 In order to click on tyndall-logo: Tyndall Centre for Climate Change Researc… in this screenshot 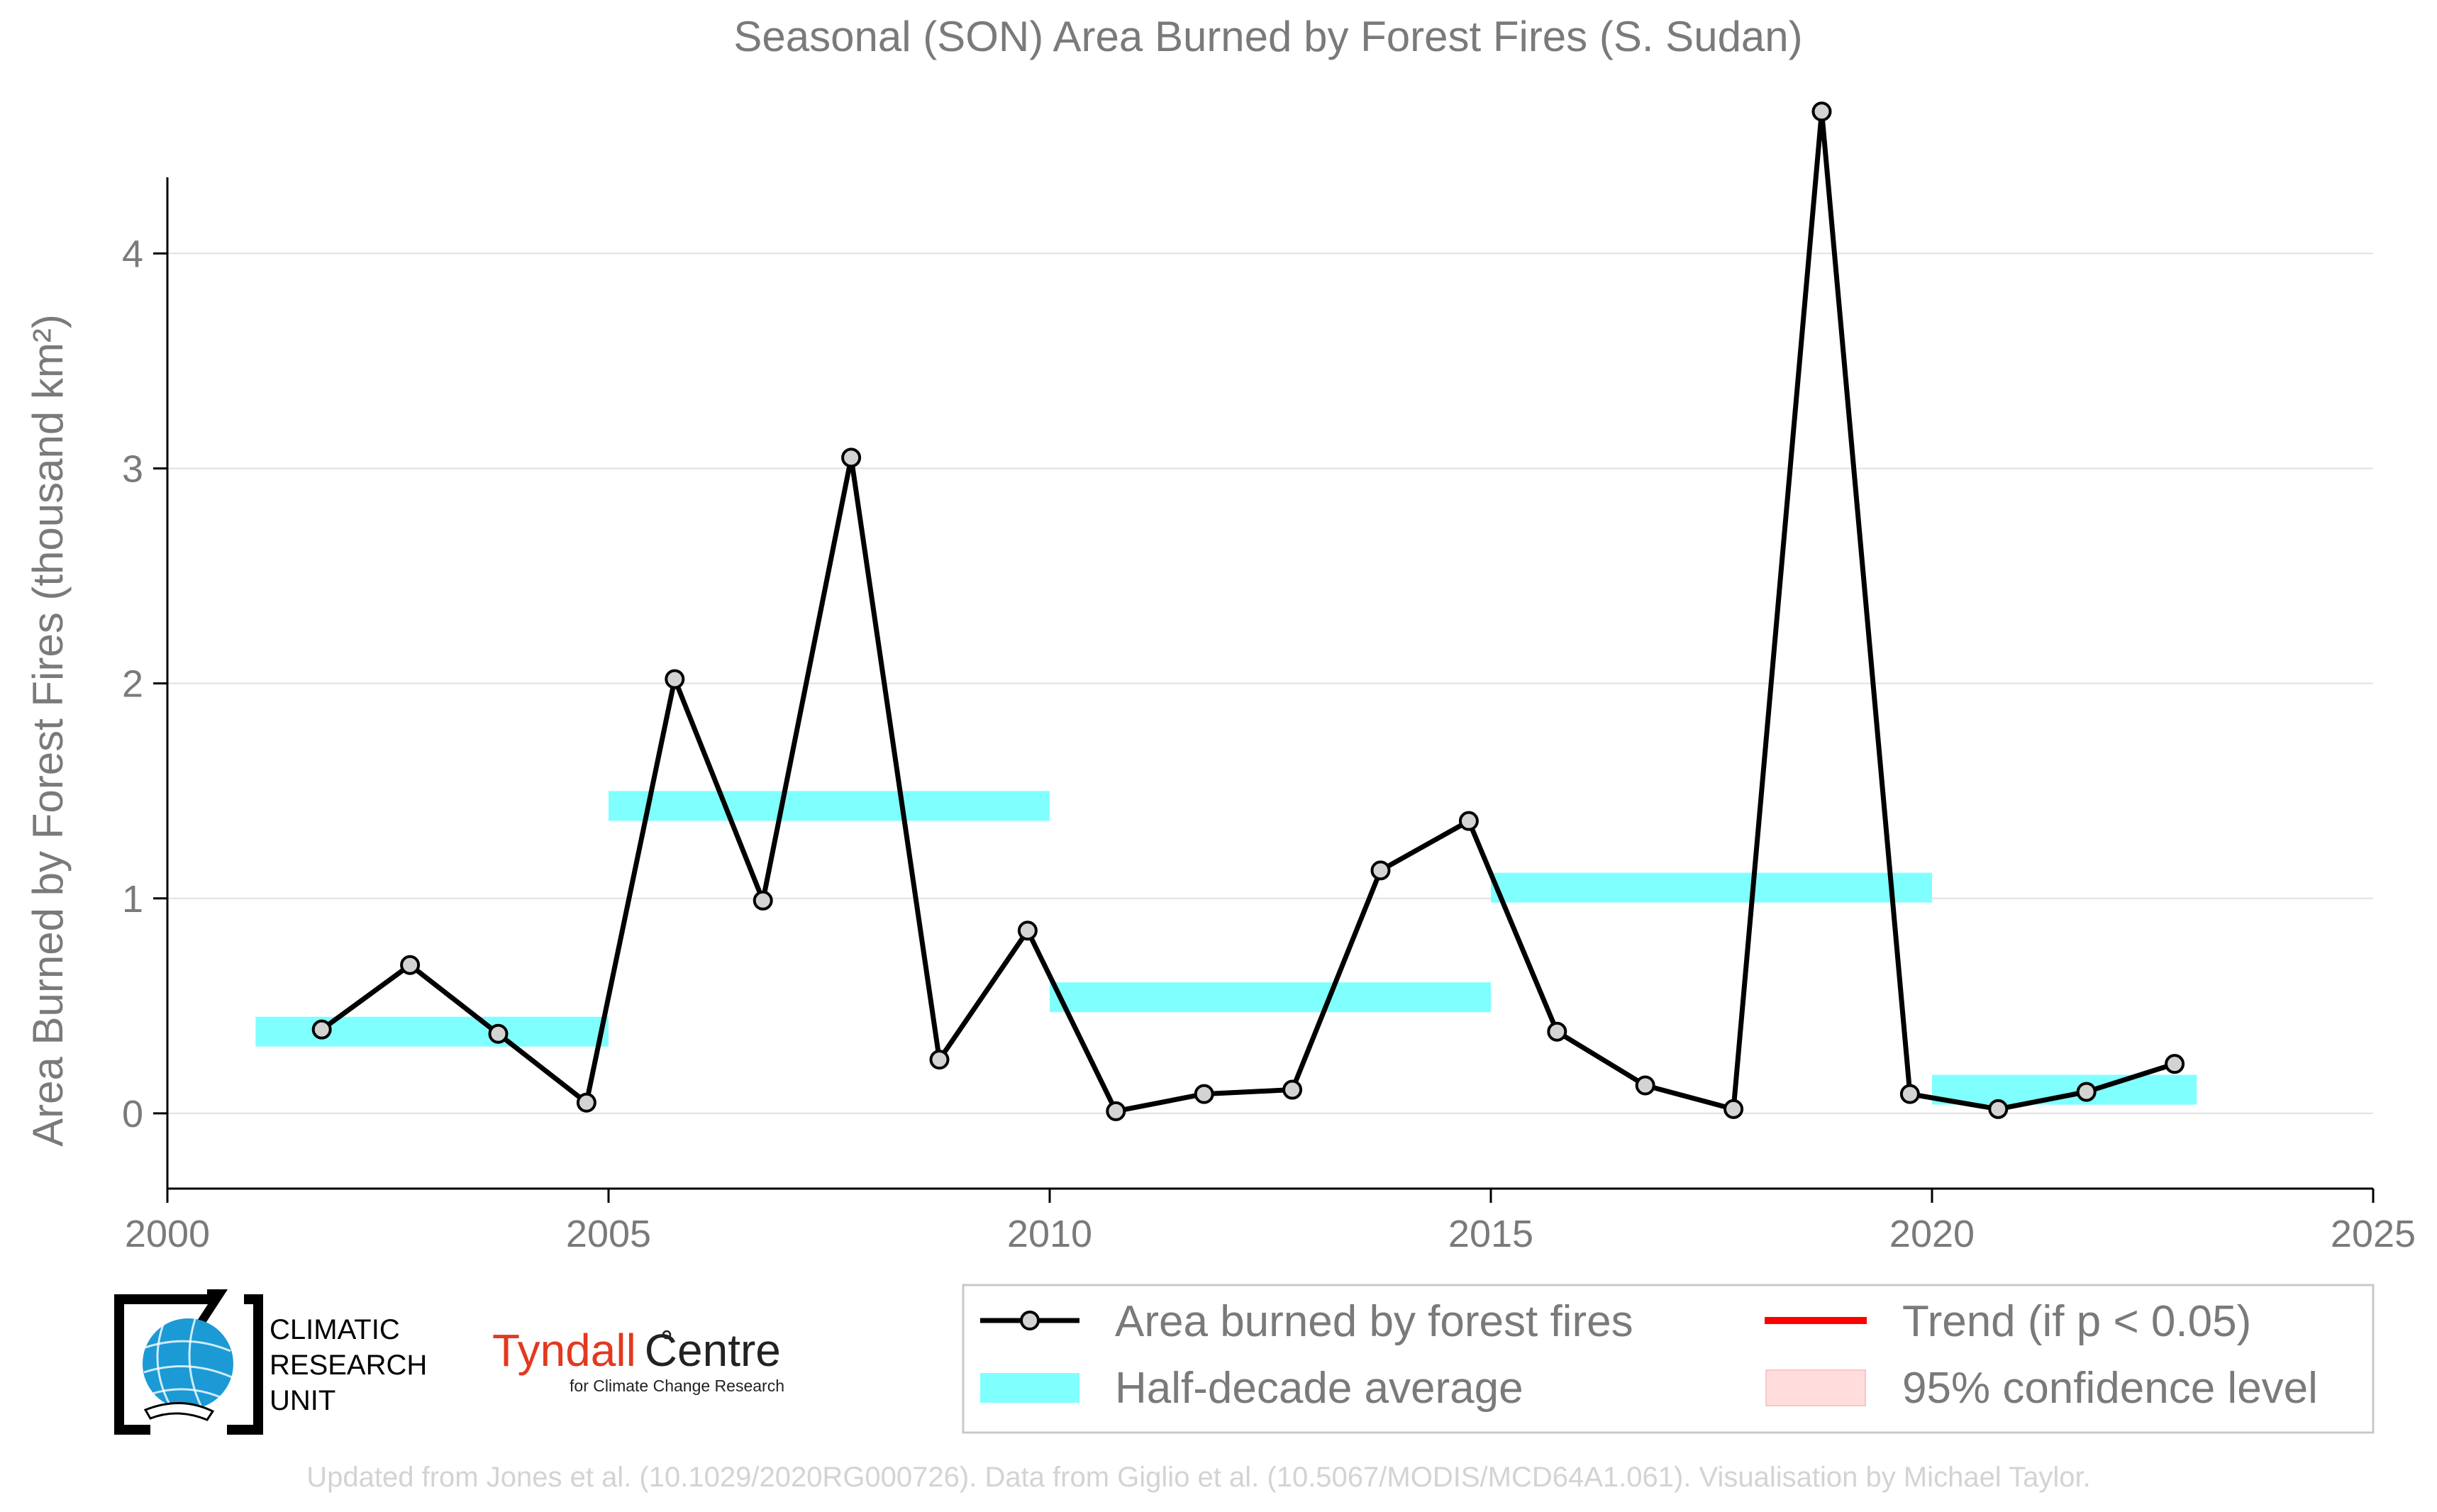, I will do `click(638, 1360)`.